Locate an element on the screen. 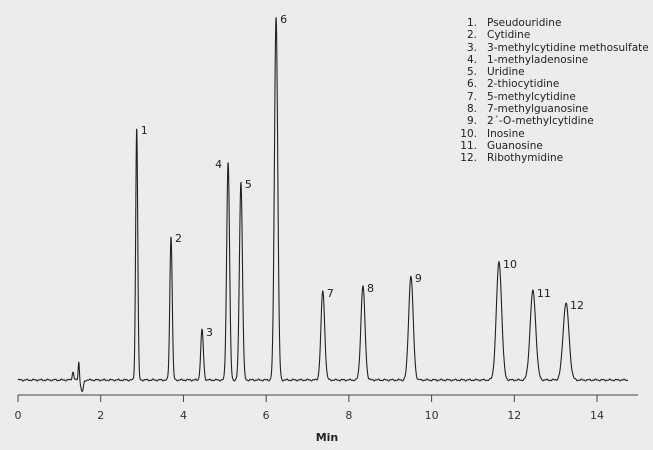 This screenshot has width=653, height=450. legend-number: 12. is located at coordinates (468, 158).